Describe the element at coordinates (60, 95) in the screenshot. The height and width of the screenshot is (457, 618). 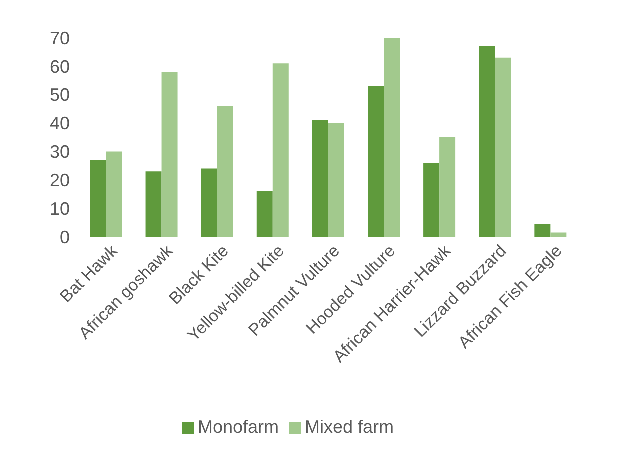
I see `y-tick-label: 50` at that location.